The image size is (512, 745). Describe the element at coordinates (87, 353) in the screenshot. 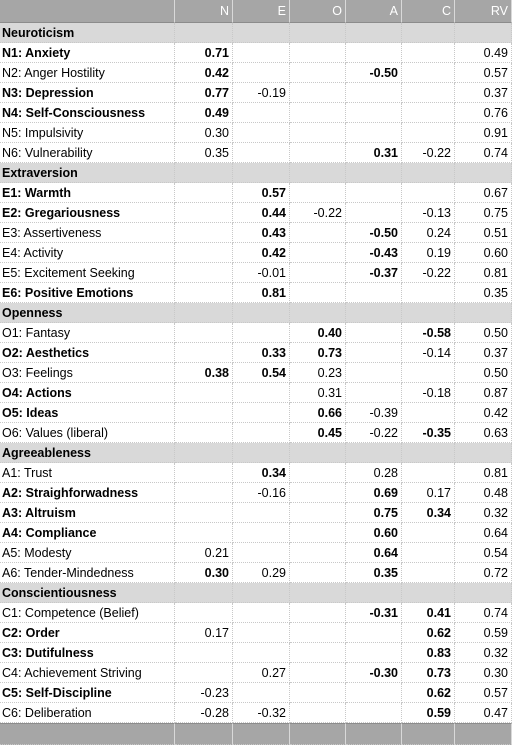

I see `row-label: O2: Aesthetics` at that location.